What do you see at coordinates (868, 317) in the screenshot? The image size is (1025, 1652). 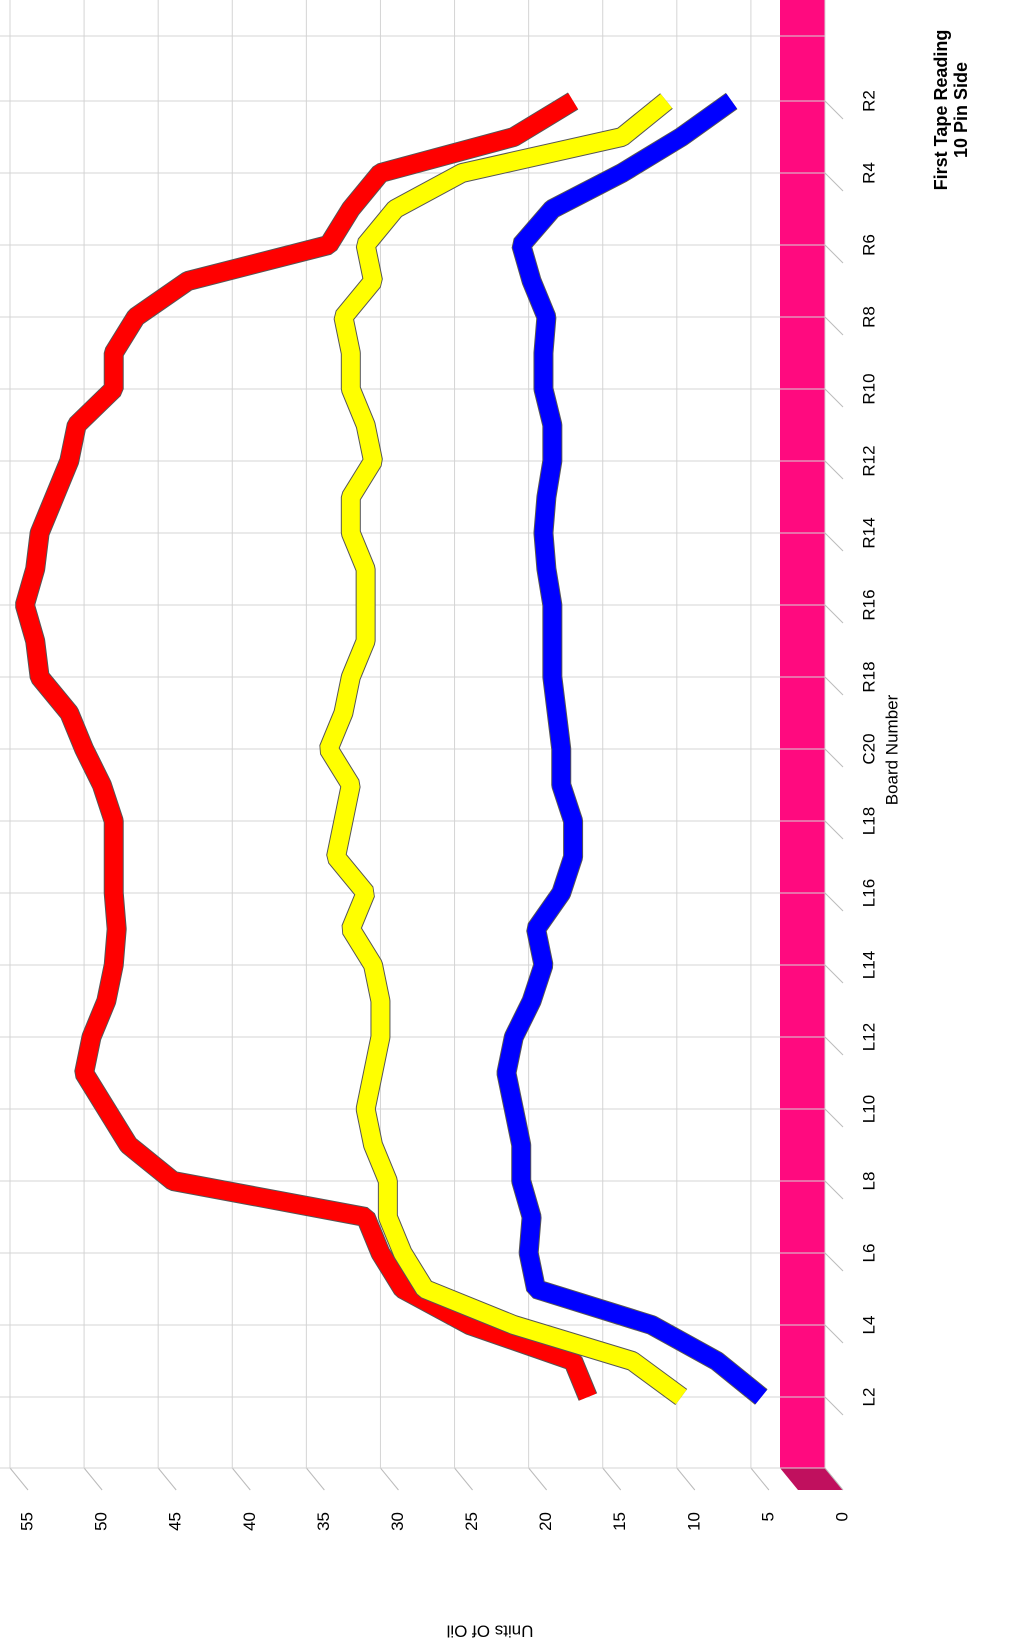 I see `x-tick-label: R8` at bounding box center [868, 317].